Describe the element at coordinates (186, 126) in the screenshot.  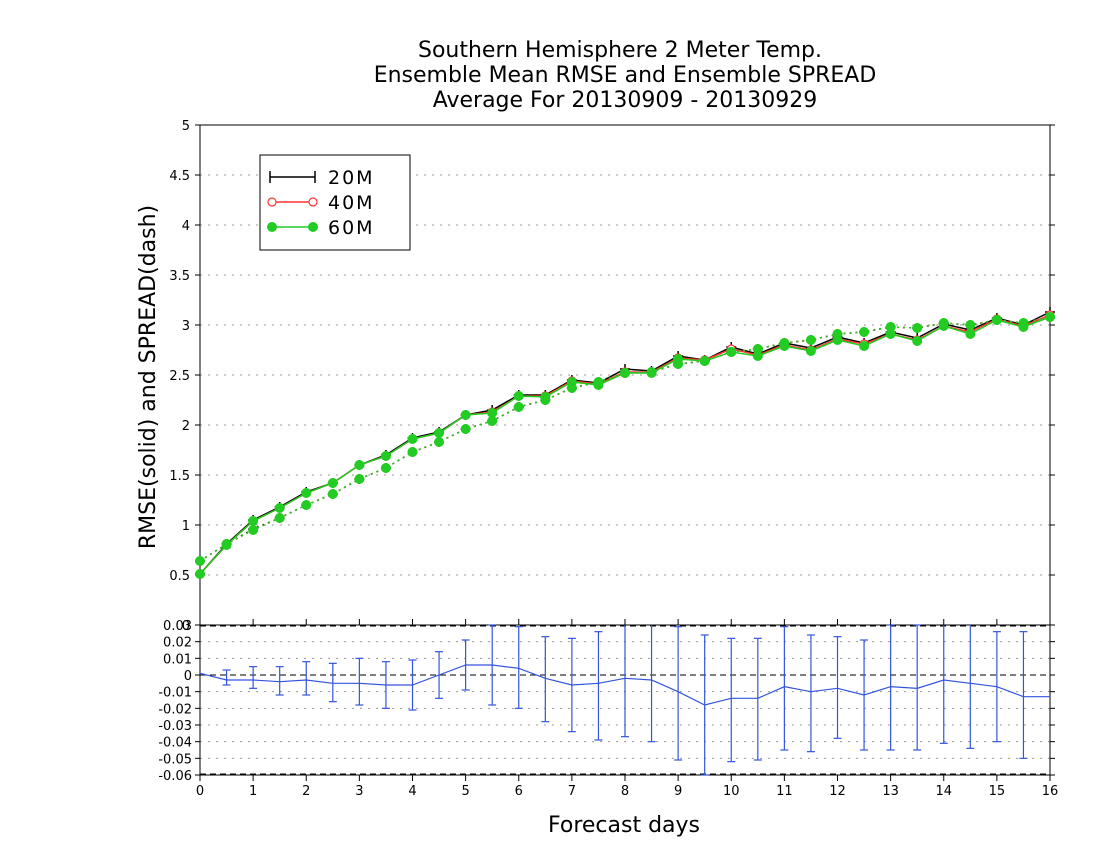
I see `top-y-tick-label: 5` at that location.